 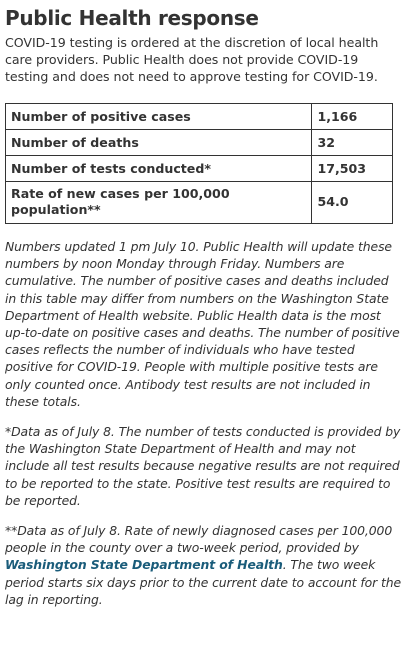 I want to click on table-row: Number of tests conducted* 17,503, so click(x=198, y=168).